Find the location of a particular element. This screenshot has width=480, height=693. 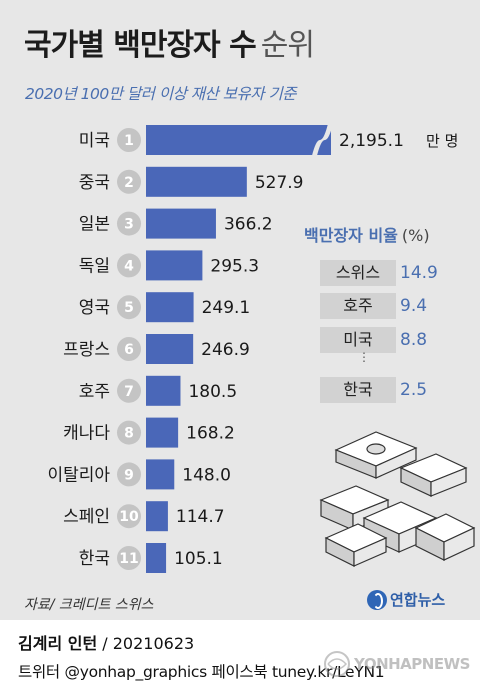

rank-label: 7 is located at coordinates (129, 392).